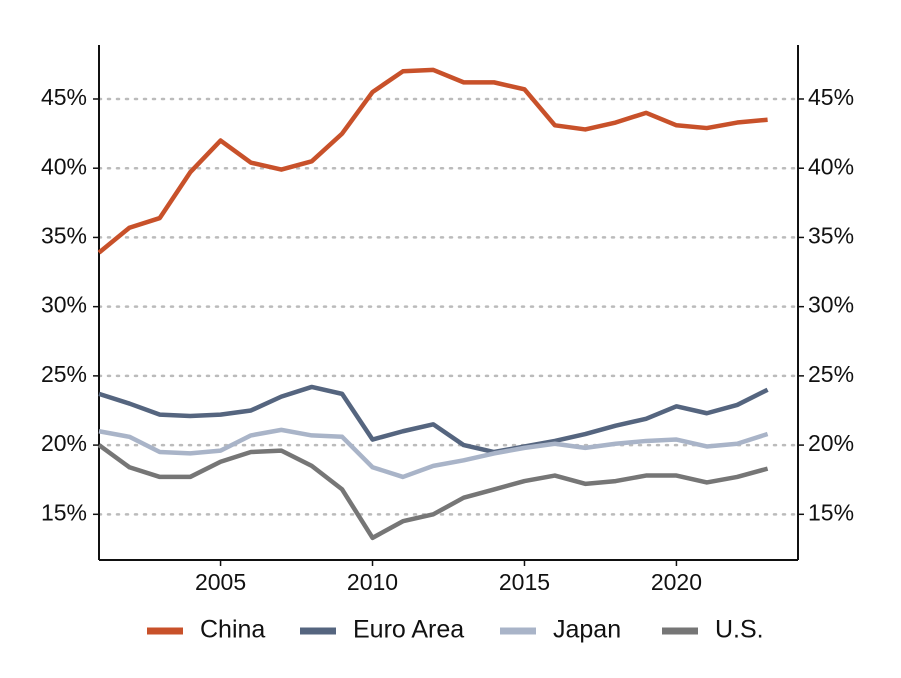 The height and width of the screenshot is (678, 901). I want to click on y-tick-label: 45%, so click(64, 97).